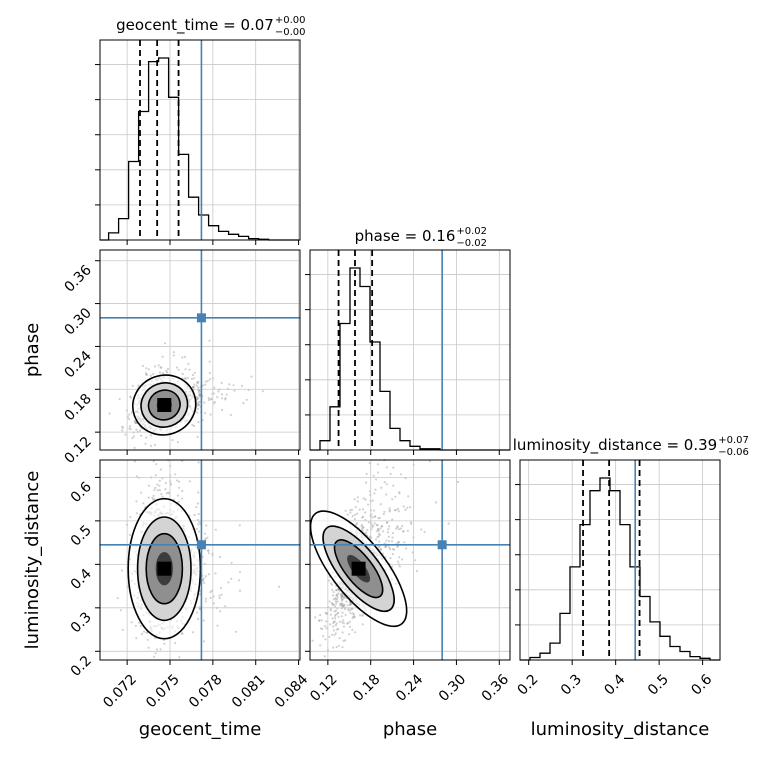 Image resolution: width=760 pixels, height=760 pixels. What do you see at coordinates (77, 321) in the screenshot?
I see `ytick-label: 0.30` at bounding box center [77, 321].